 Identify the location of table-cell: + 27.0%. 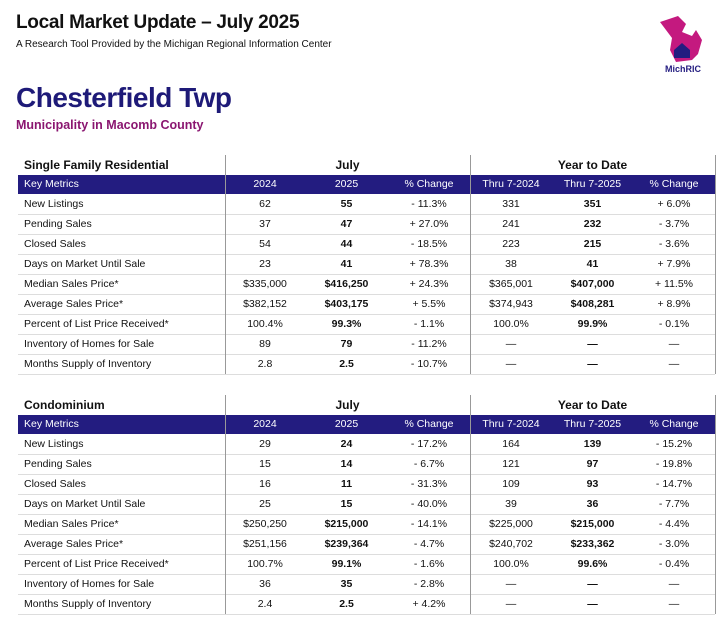
(429, 224).